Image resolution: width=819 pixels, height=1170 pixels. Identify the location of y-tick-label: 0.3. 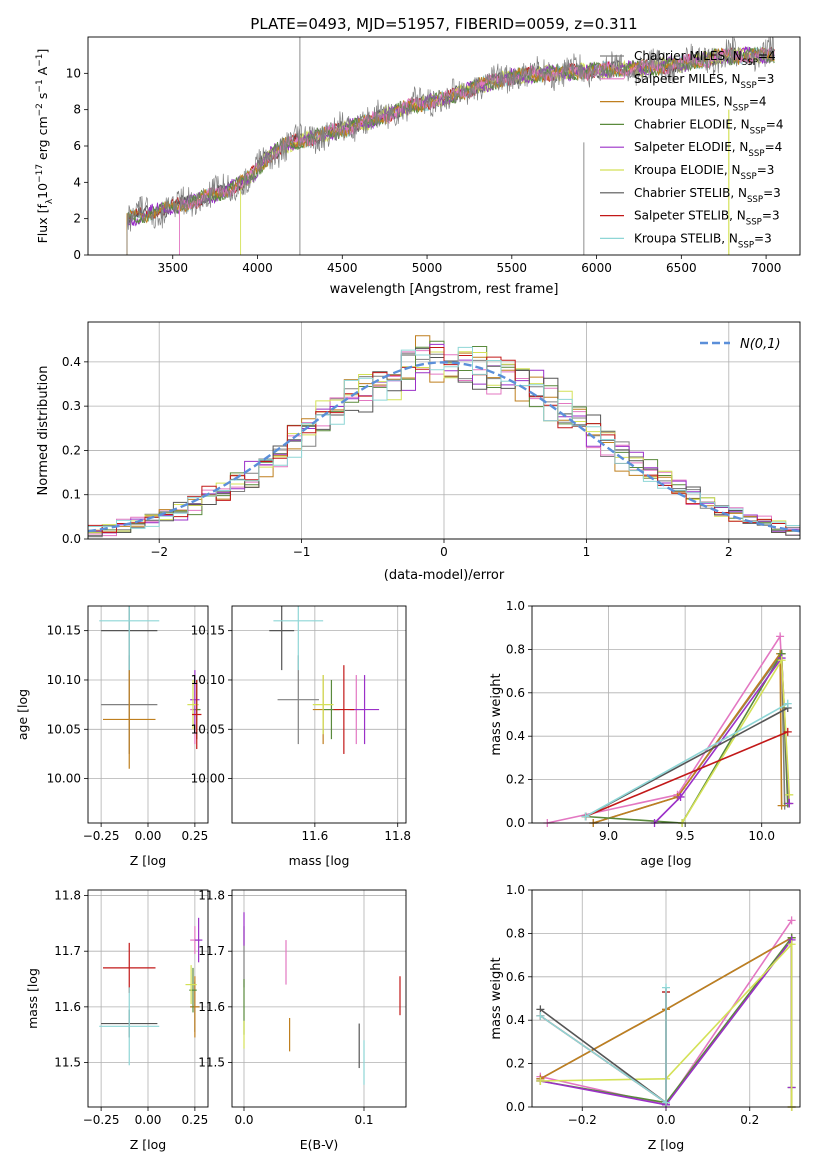
(71, 406).